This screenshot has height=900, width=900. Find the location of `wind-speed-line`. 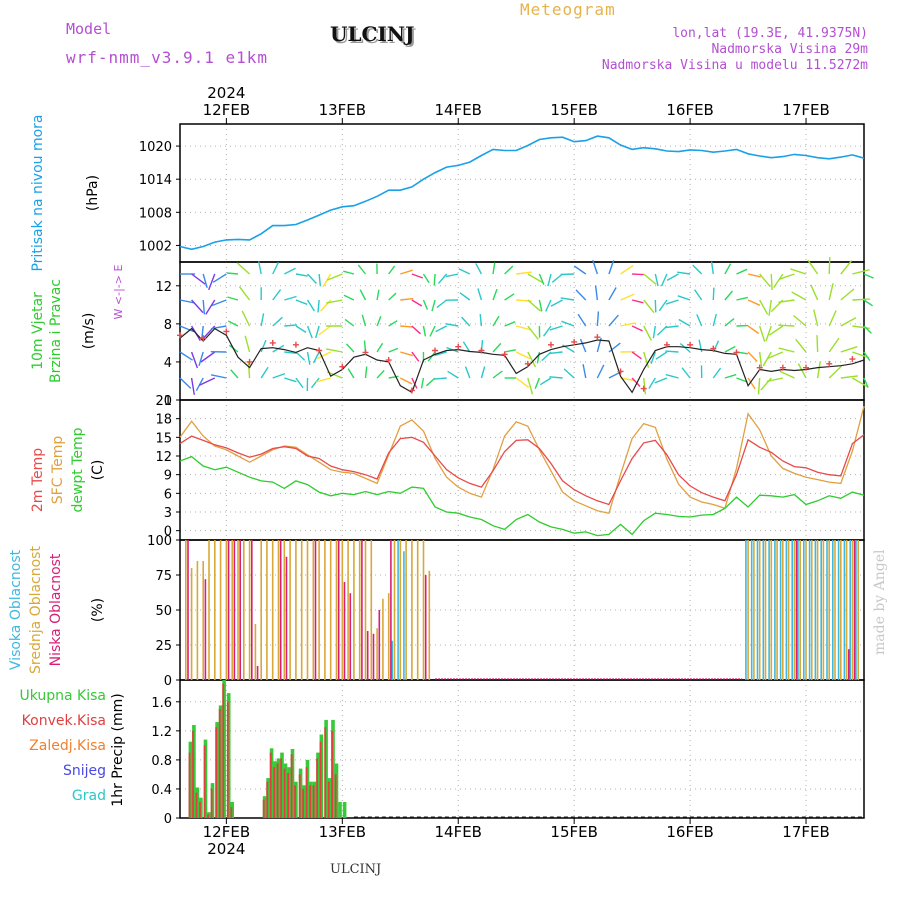

wind-speed-line is located at coordinates (522, 360).